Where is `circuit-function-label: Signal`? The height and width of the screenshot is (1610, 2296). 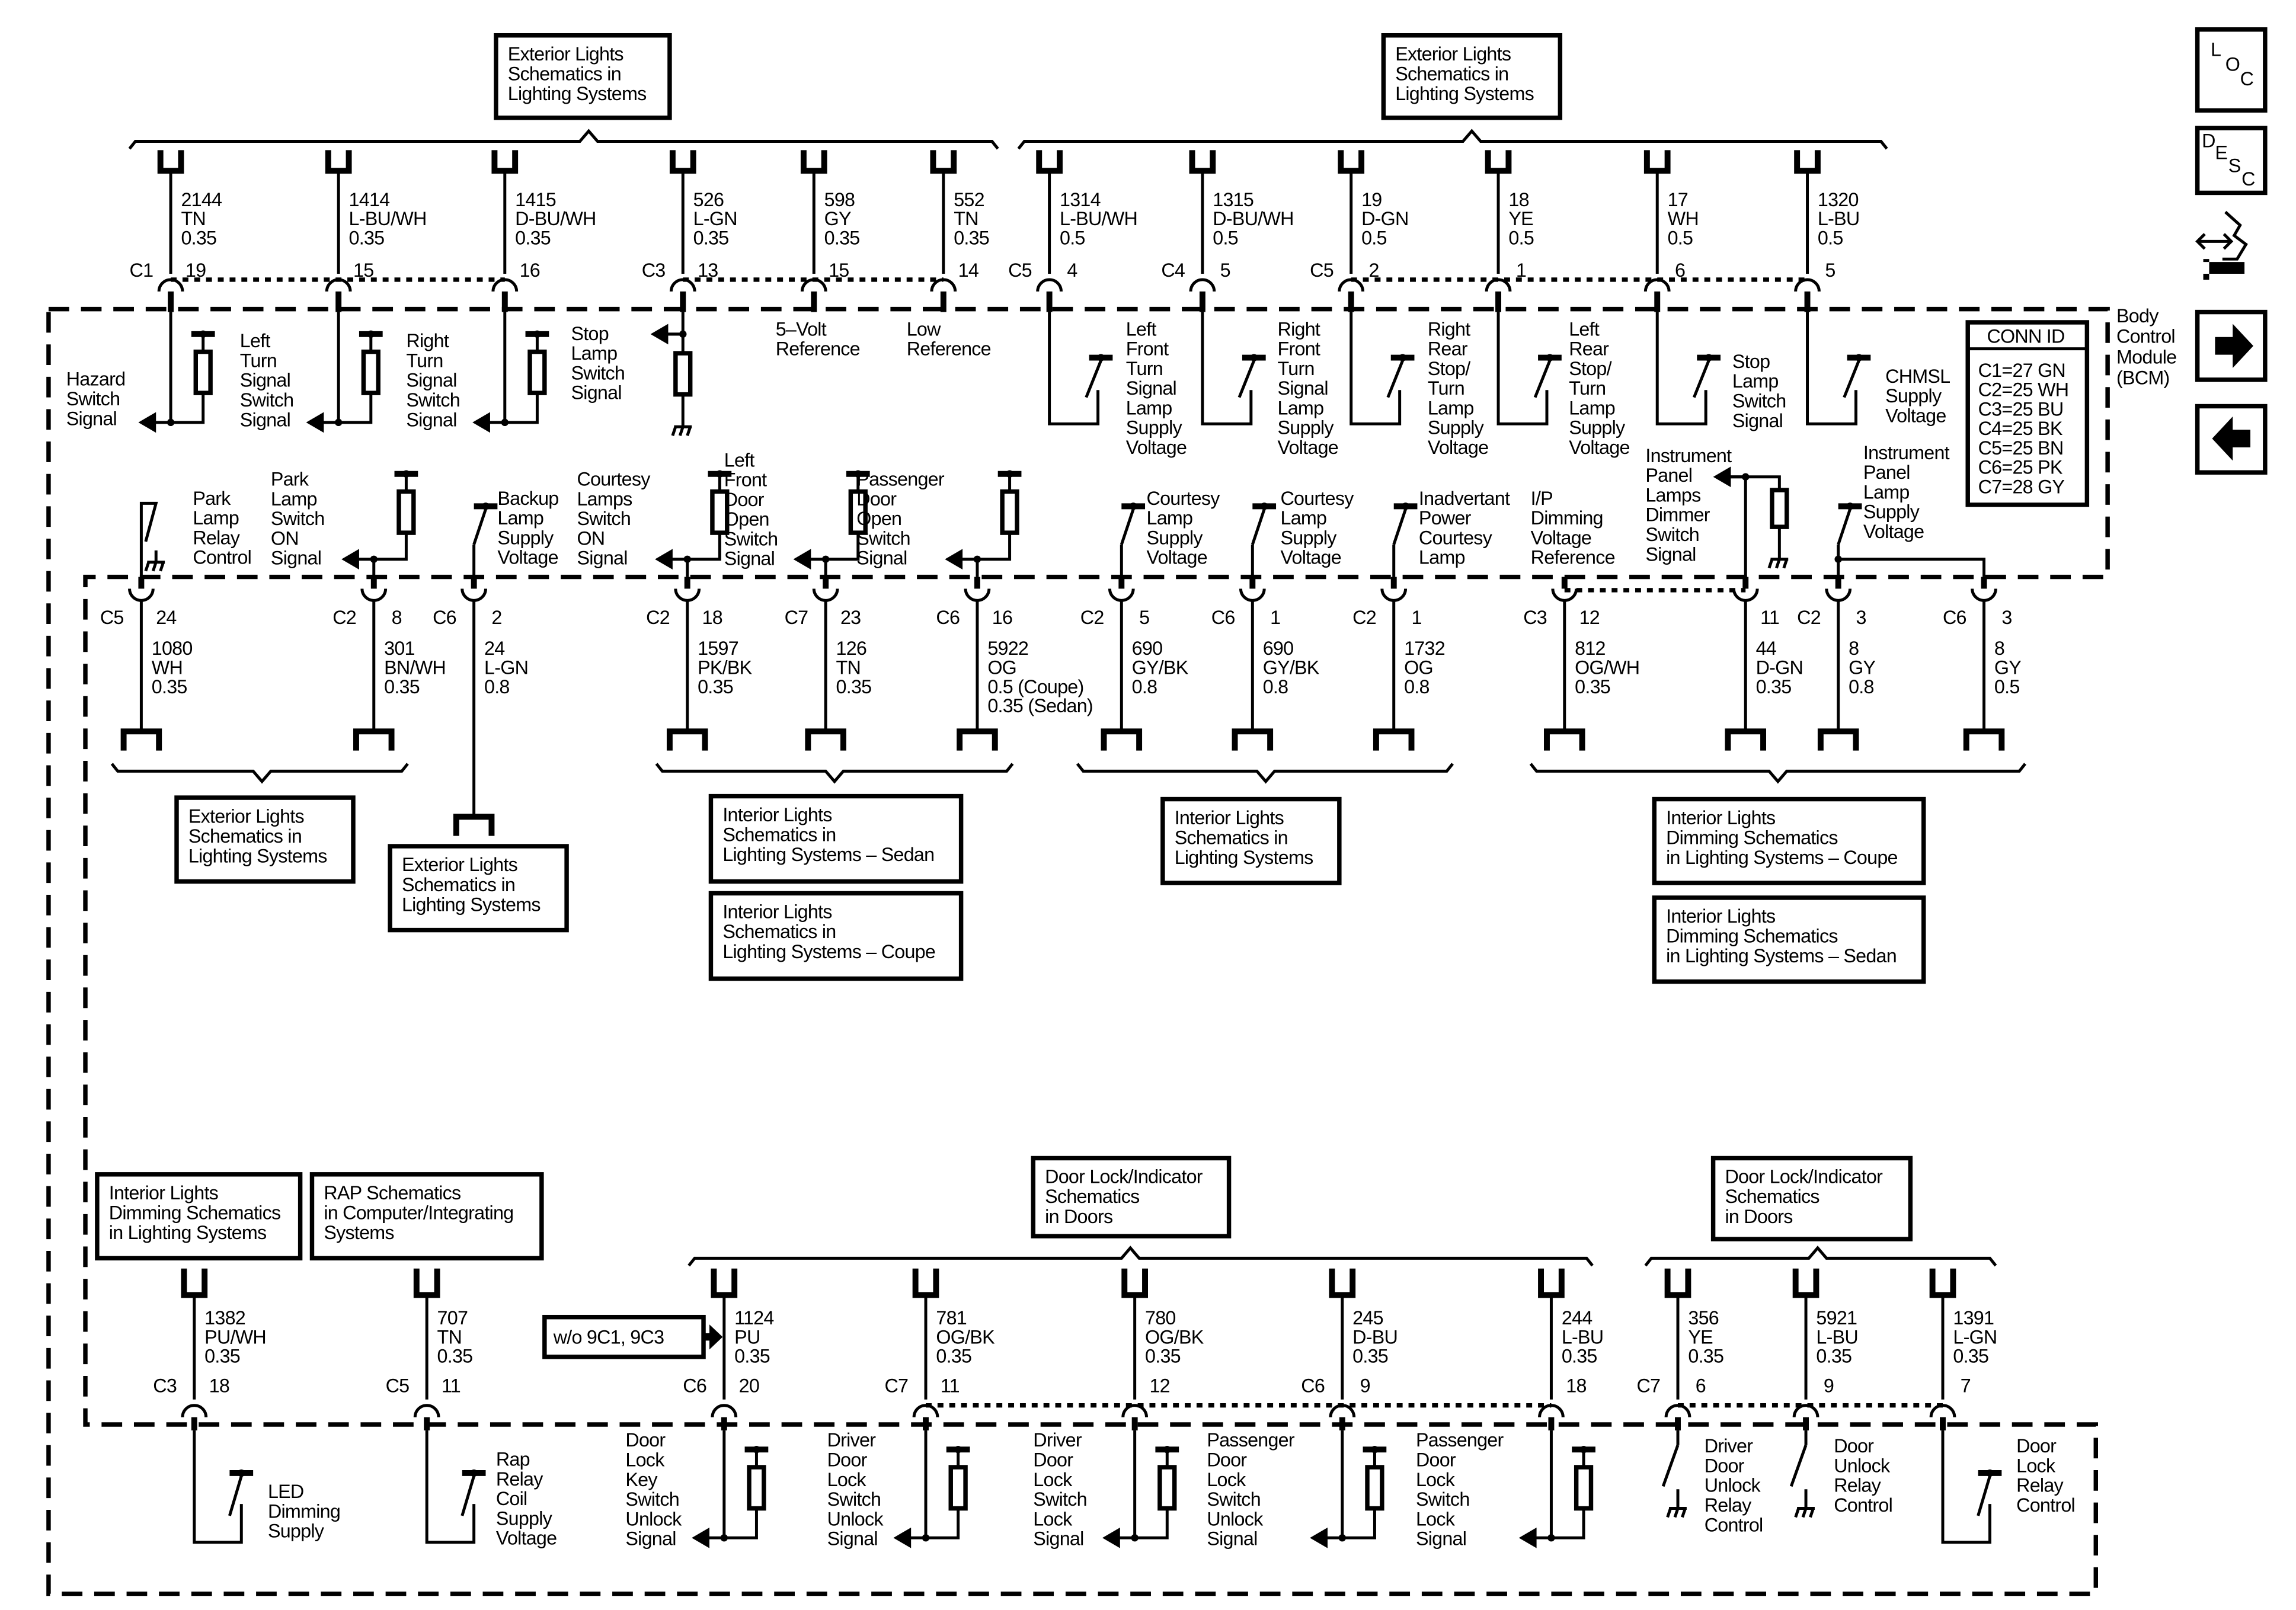
circuit-function-label: Signal is located at coordinates (1058, 1539).